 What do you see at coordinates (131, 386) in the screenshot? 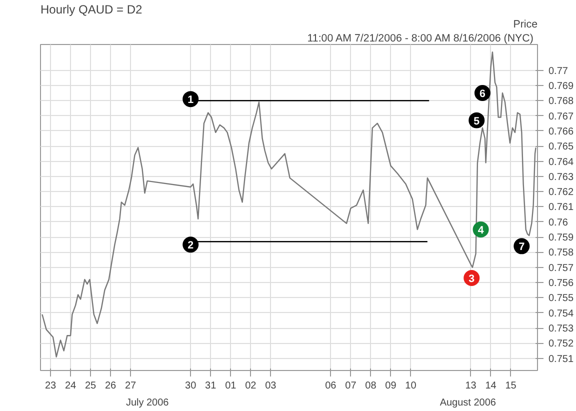
I see `x-tick-label: 27` at bounding box center [131, 386].